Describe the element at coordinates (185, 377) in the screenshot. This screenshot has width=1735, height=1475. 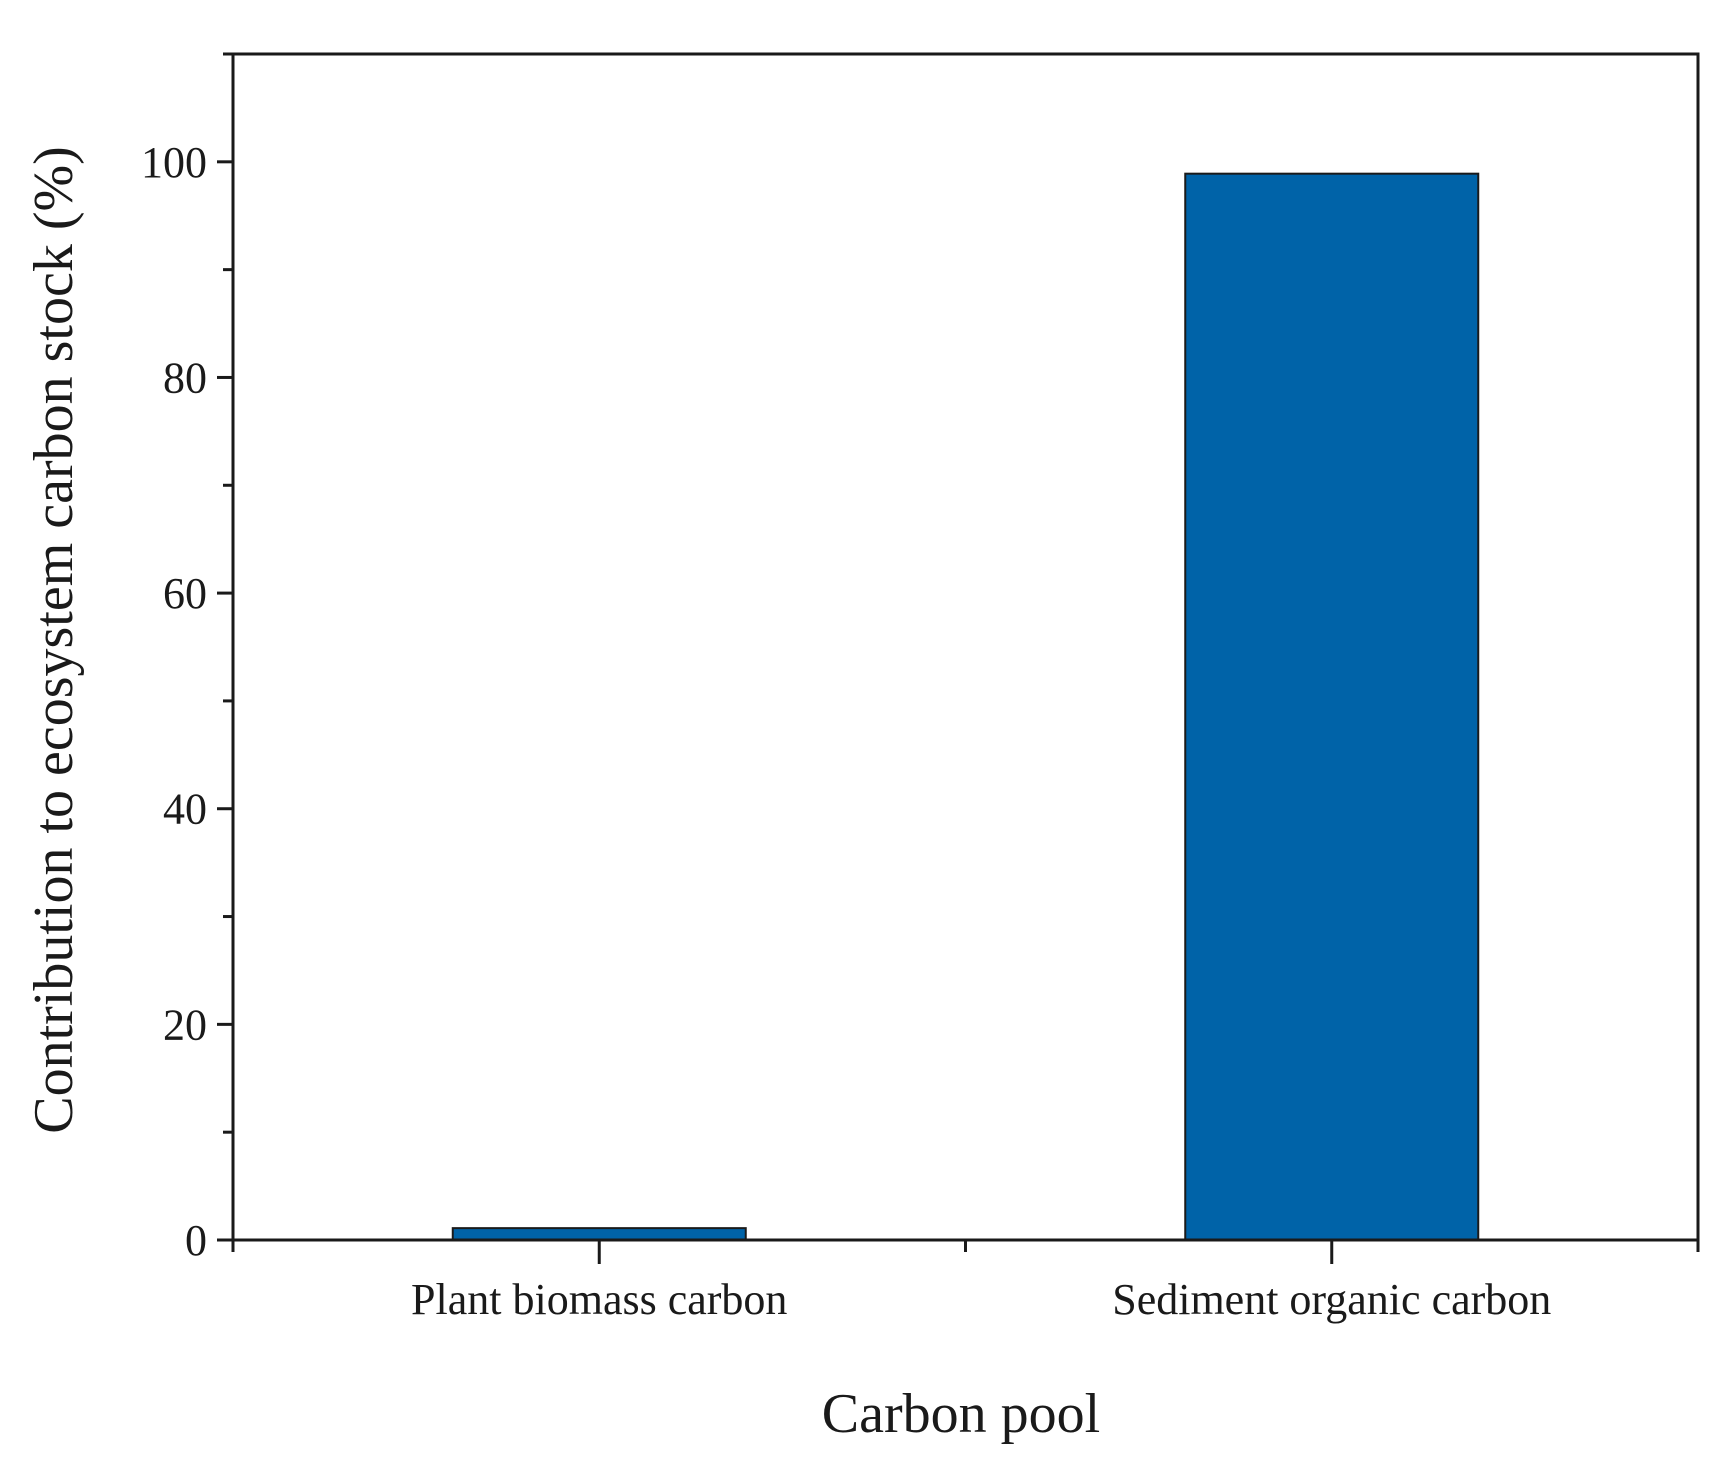
I see `y-tick-label: 80` at that location.